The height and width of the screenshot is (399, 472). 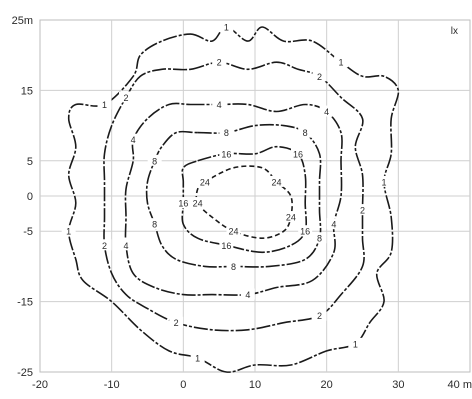 I want to click on y-tick-label: 5, so click(x=30, y=162).